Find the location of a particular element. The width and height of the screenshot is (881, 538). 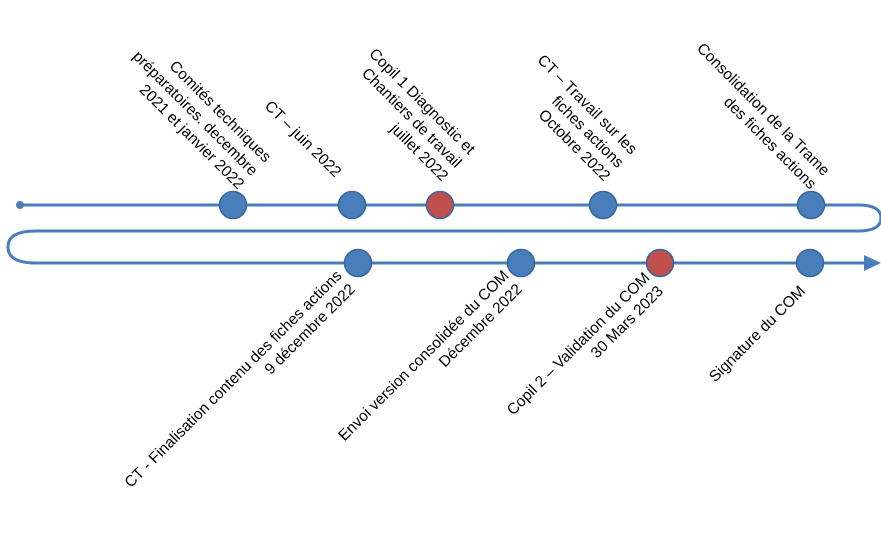

top_row-dot-ct-juin-2022 is located at coordinates (352, 205).